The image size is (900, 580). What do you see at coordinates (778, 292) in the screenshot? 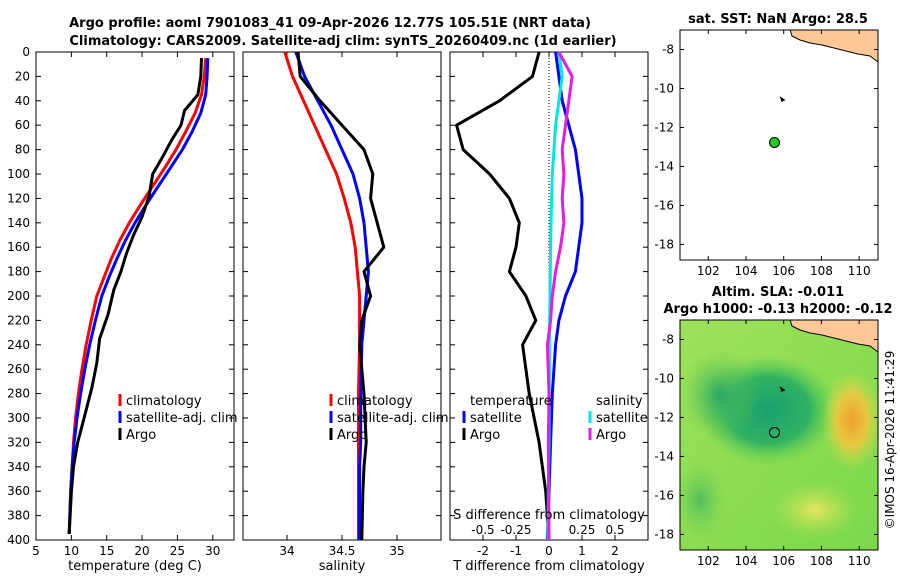
I see `sla-map-title: Altim. SLA: -0.011` at bounding box center [778, 292].